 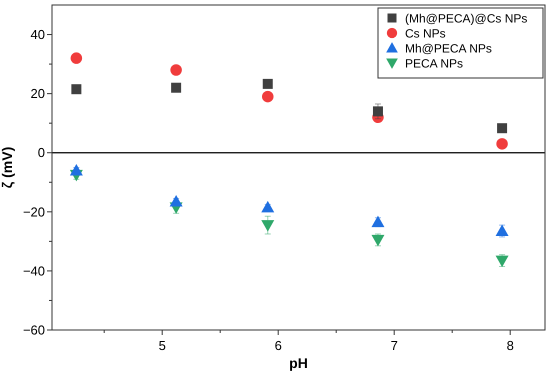 I want to click on y-tick-label: −40, so click(x=33, y=270).